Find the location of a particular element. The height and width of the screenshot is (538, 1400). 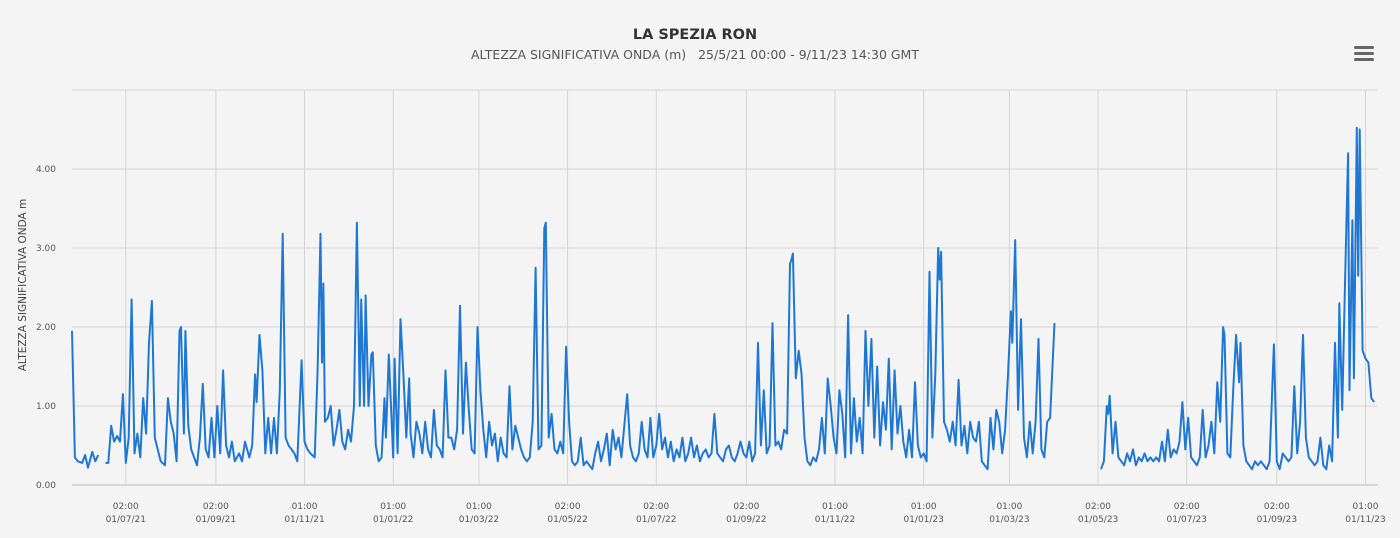

x-tick-date: 01/05/23 is located at coordinates (1098, 520).